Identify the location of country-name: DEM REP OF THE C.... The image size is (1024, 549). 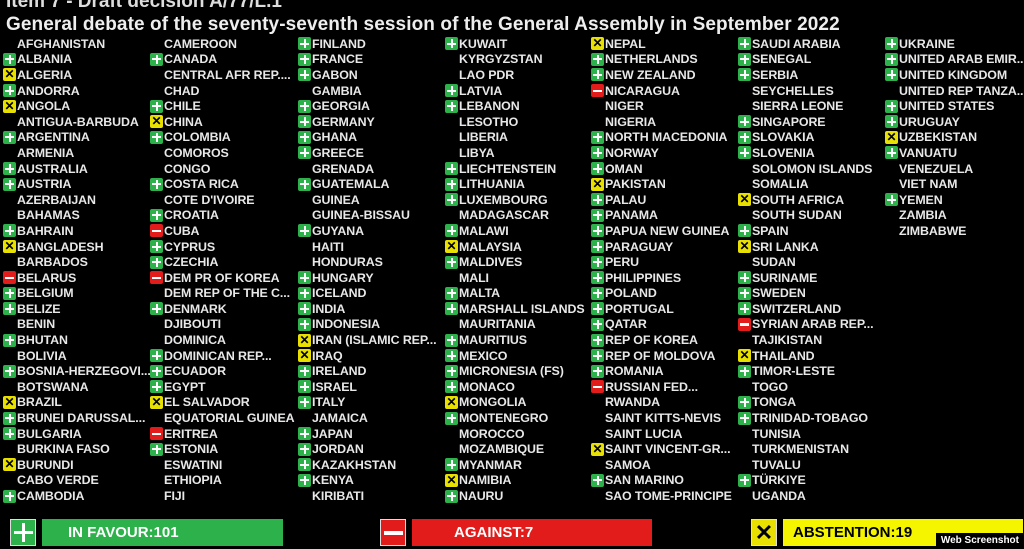
(227, 293).